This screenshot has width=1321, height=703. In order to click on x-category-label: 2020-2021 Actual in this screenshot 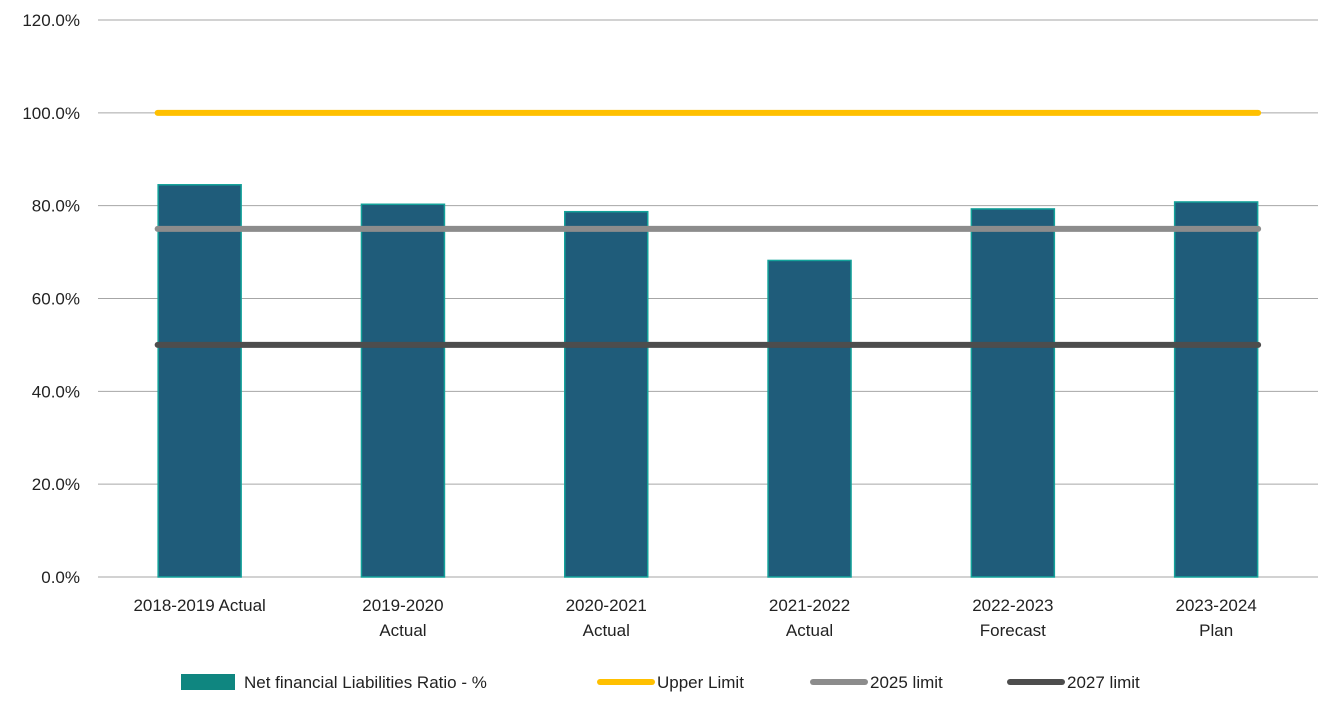, I will do `click(606, 618)`.